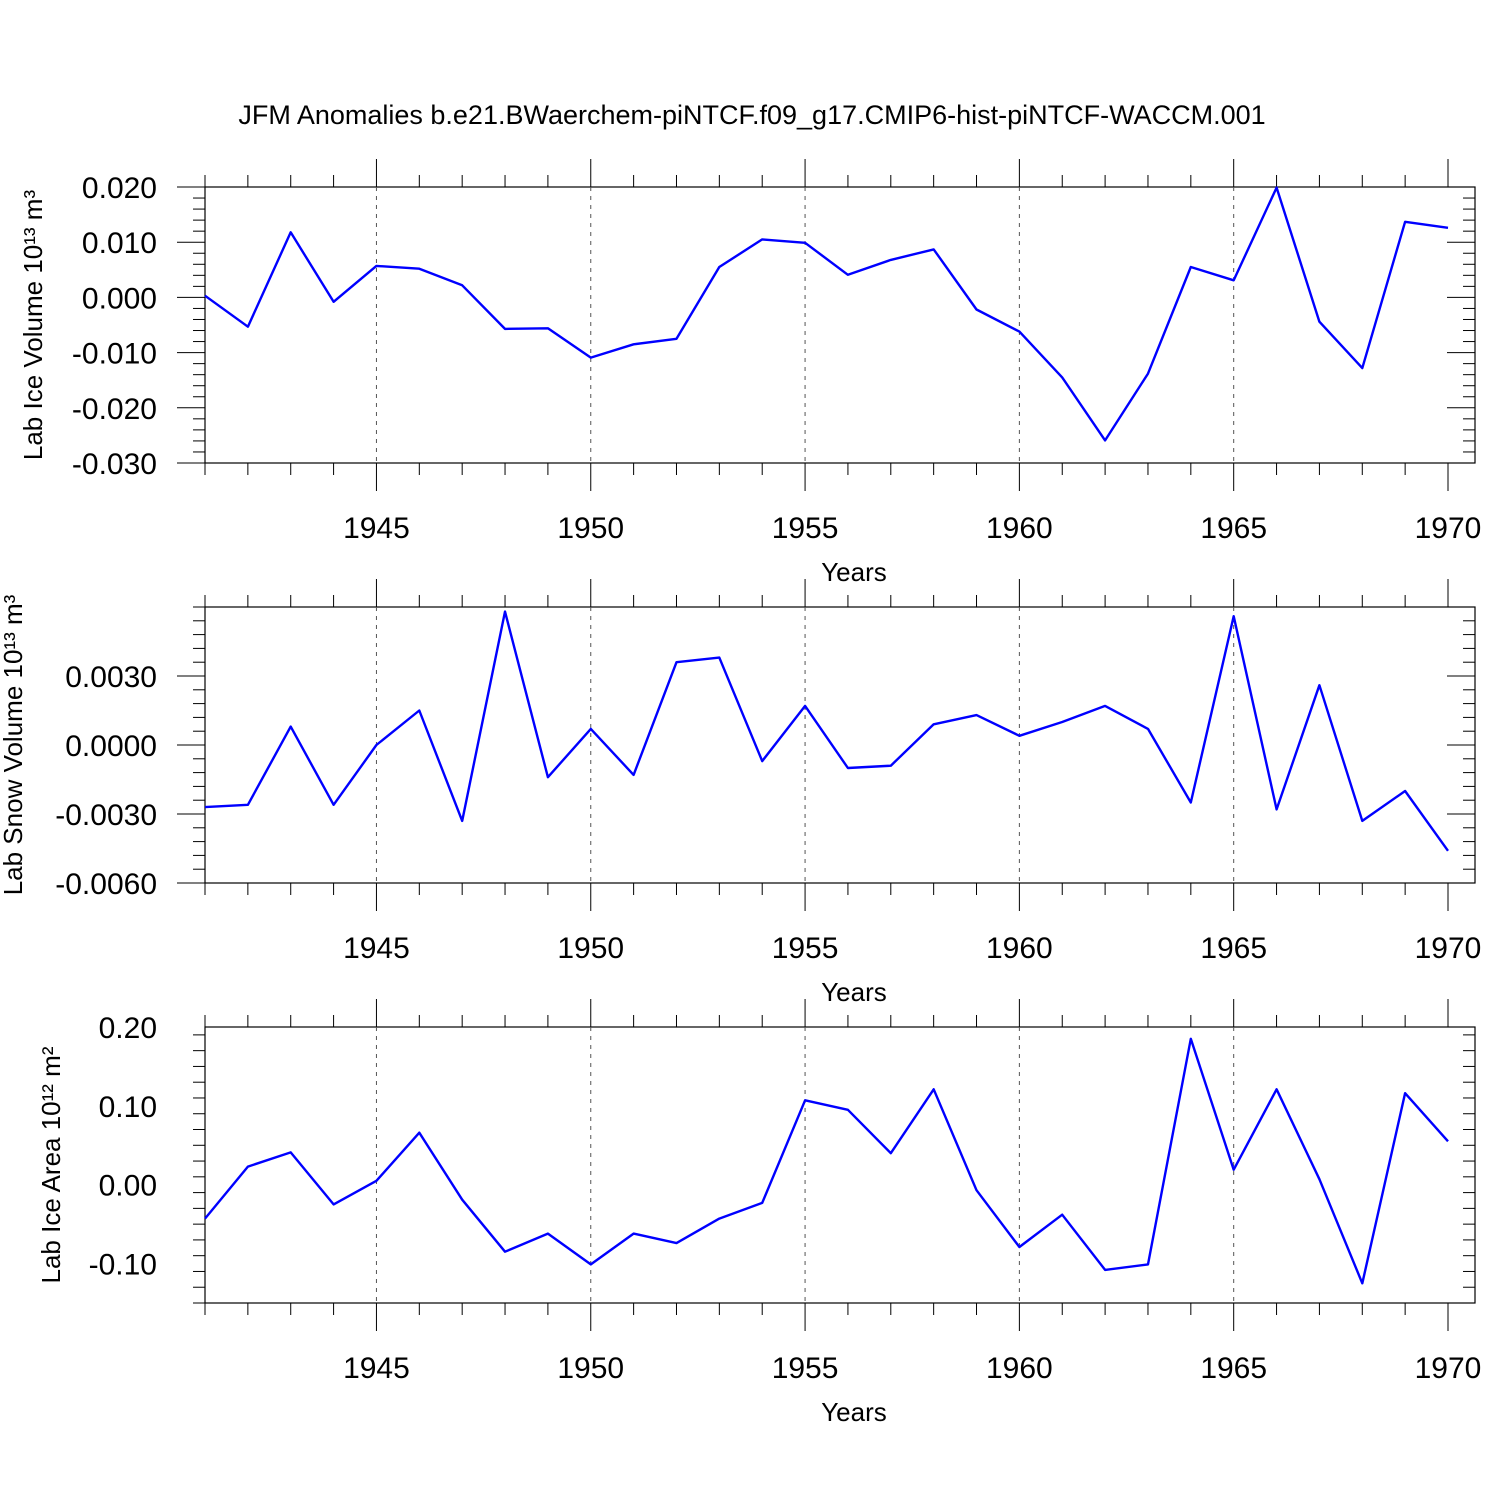 This screenshot has height=1500, width=1500. What do you see at coordinates (826, 1161) in the screenshot?
I see `series-line` at bounding box center [826, 1161].